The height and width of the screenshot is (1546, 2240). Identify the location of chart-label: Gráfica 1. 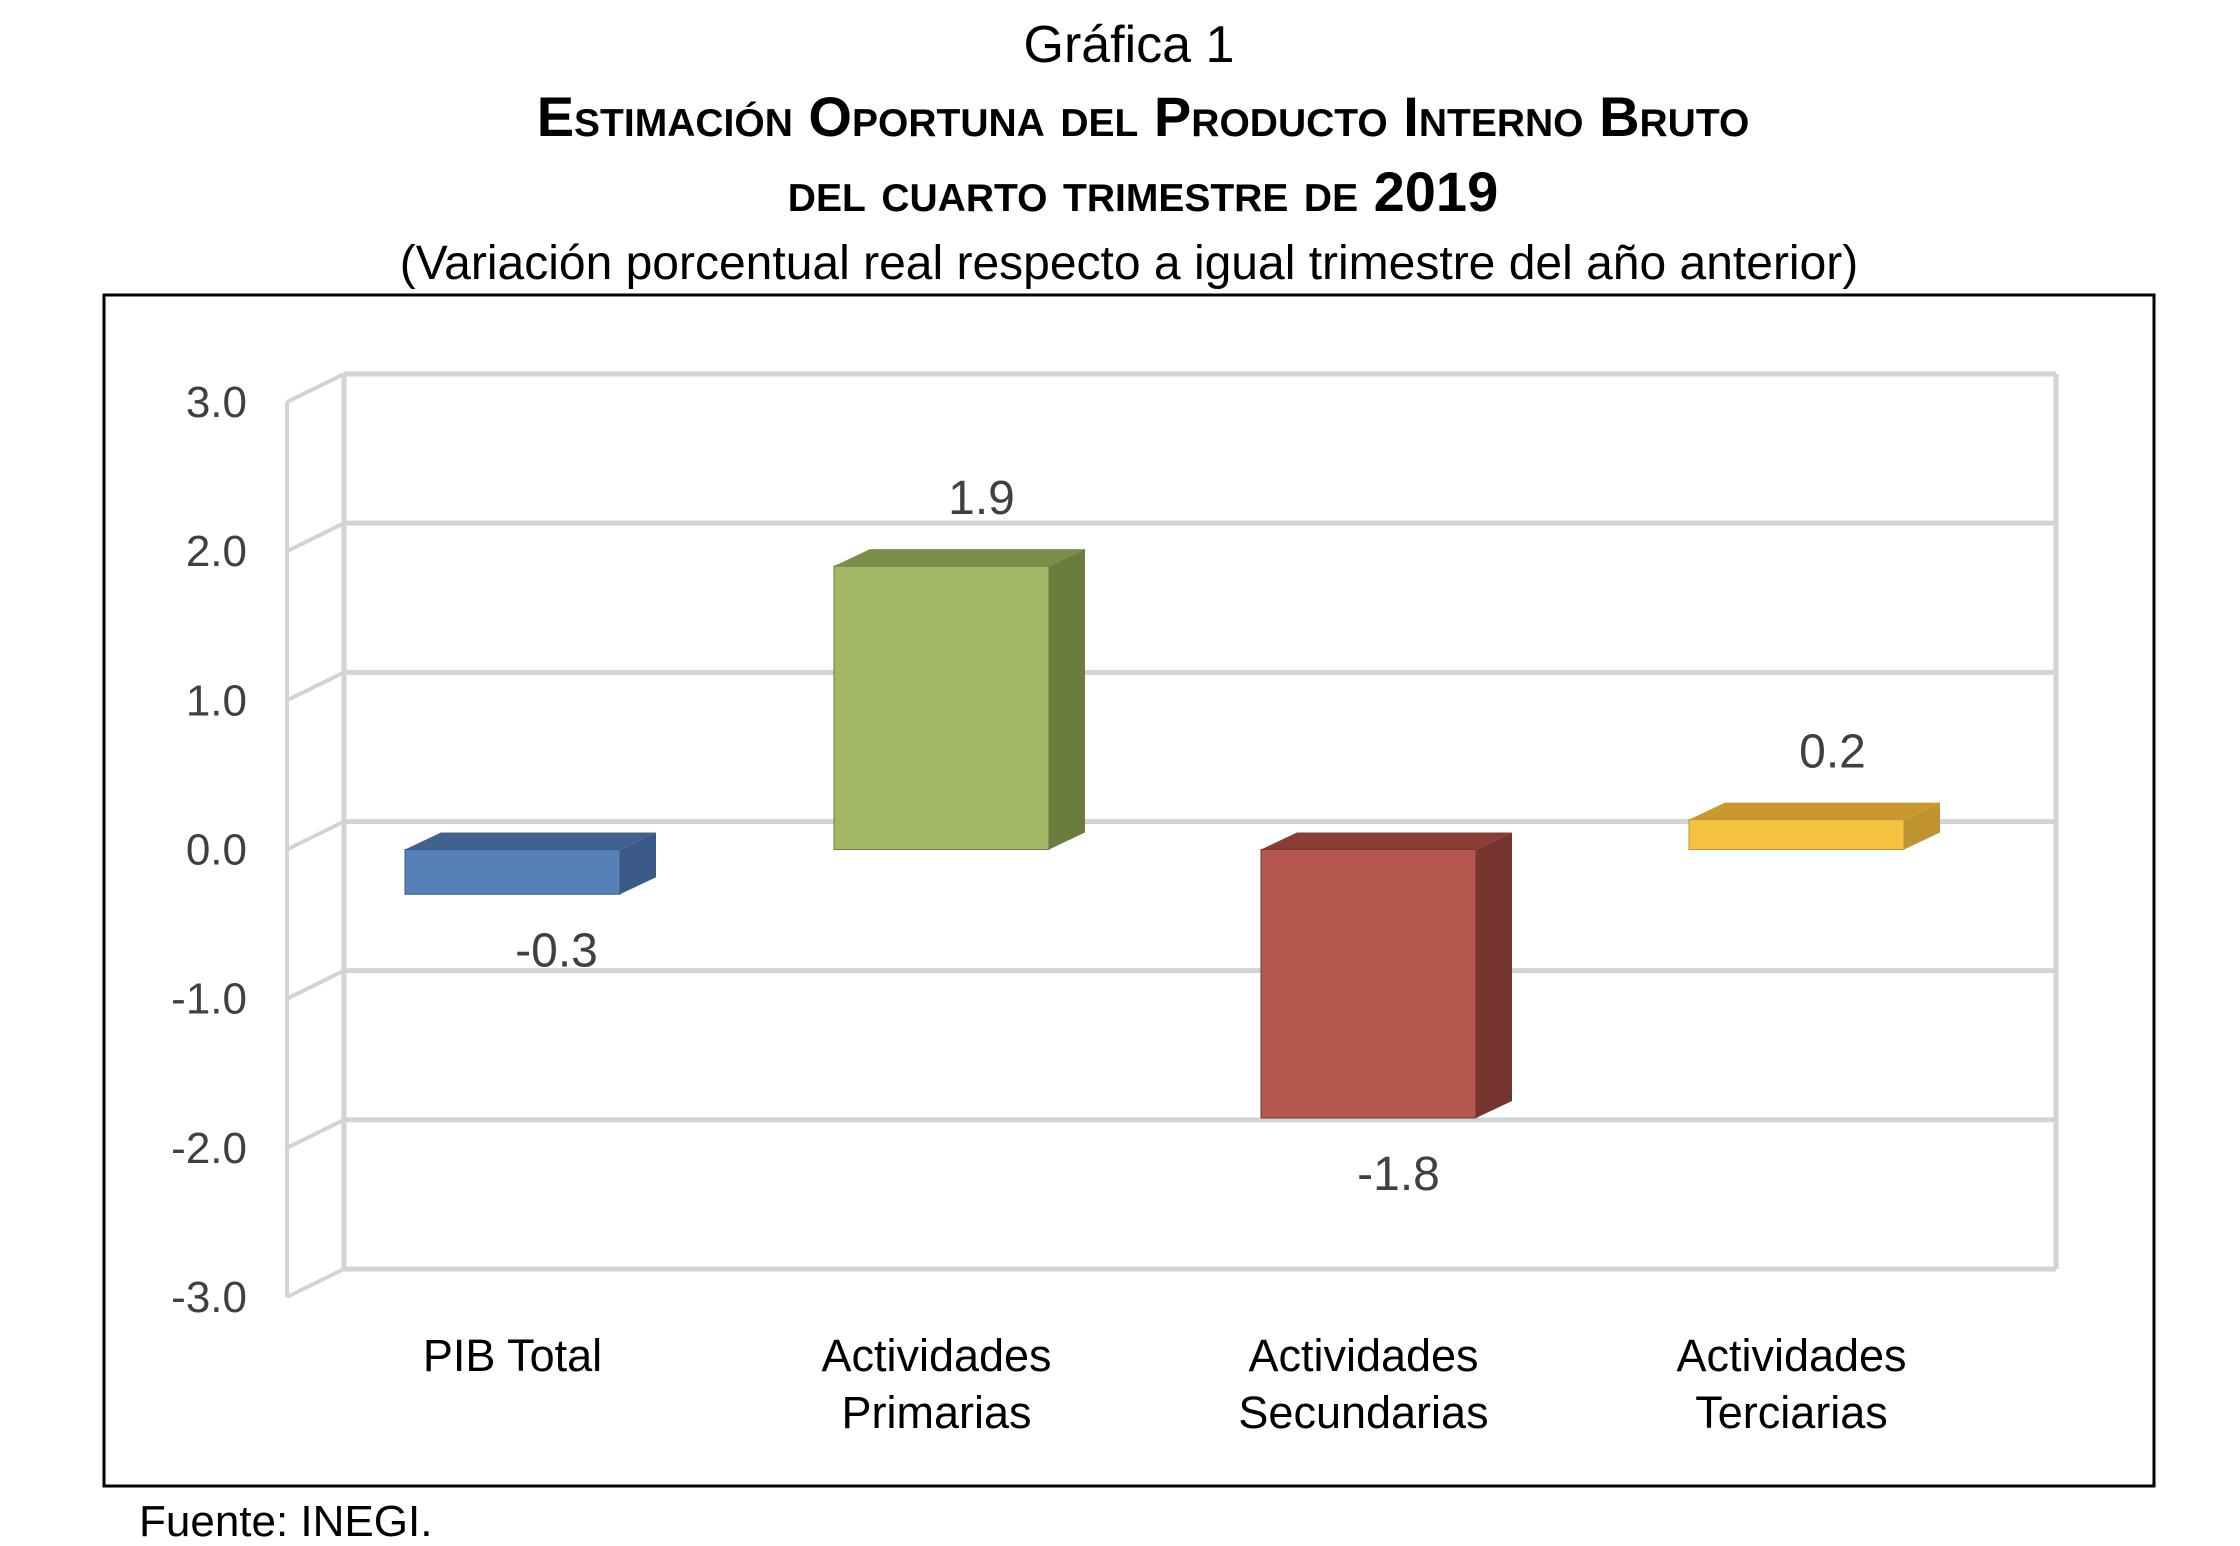
(1129, 45).